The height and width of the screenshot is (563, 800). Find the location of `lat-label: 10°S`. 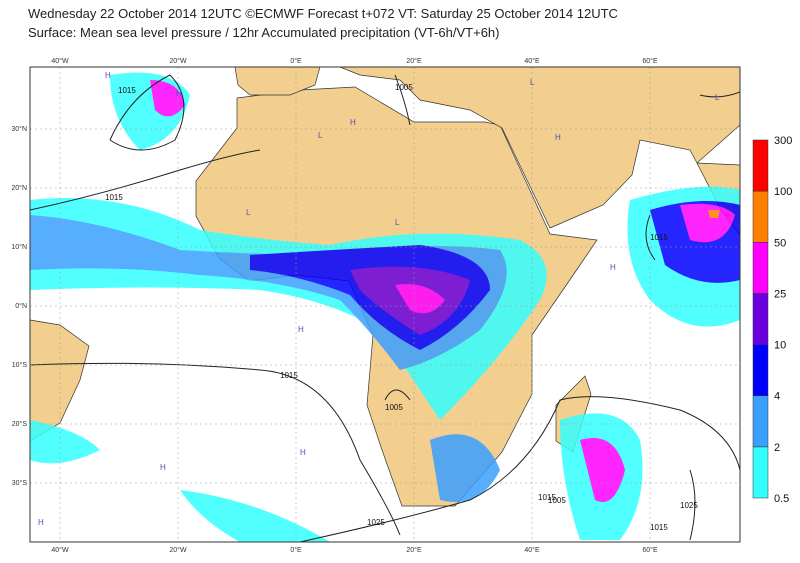

lat-label: 10°S is located at coordinates (20, 365).